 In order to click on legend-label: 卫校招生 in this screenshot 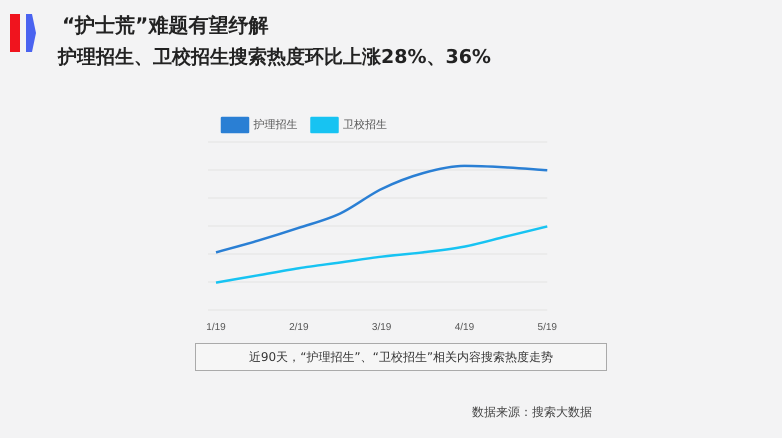, I will do `click(365, 124)`.